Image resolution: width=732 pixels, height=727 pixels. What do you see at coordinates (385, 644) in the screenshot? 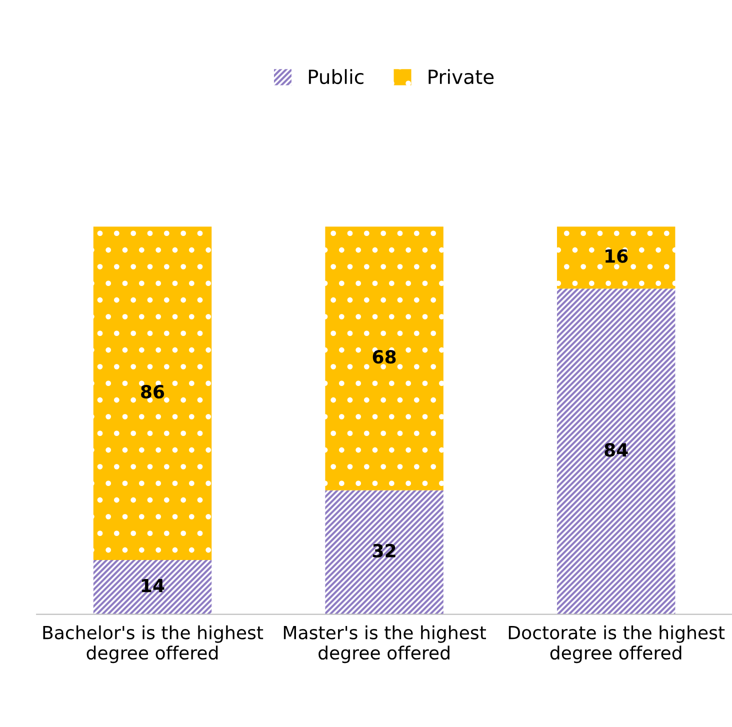
I see `x-tick-label: Master's is the highest degree offered` at bounding box center [385, 644].